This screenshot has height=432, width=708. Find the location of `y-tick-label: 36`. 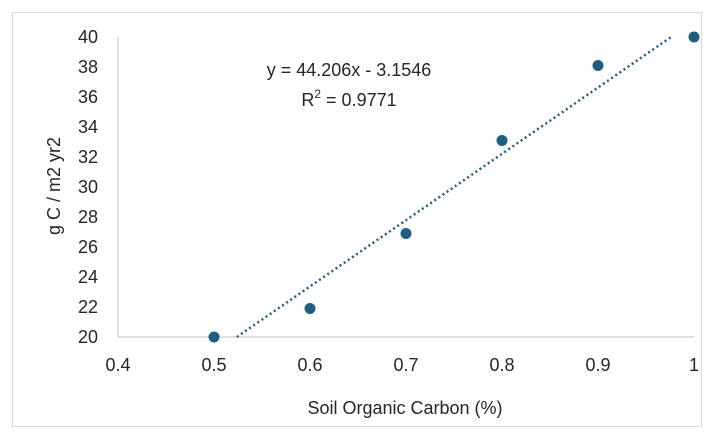

y-tick-label: 36 is located at coordinates (88, 97).